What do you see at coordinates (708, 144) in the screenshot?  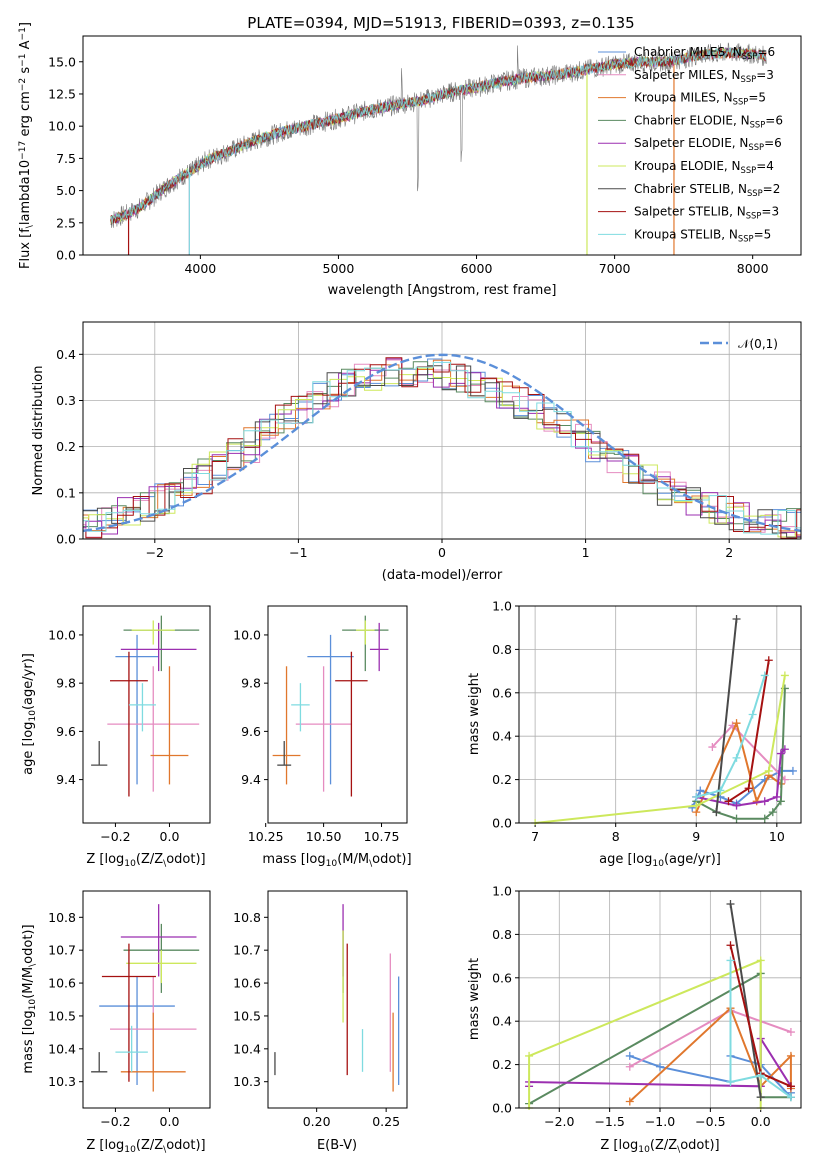 I see `legend-label: Salpeter ELODIE, NSSP=6` at bounding box center [708, 144].